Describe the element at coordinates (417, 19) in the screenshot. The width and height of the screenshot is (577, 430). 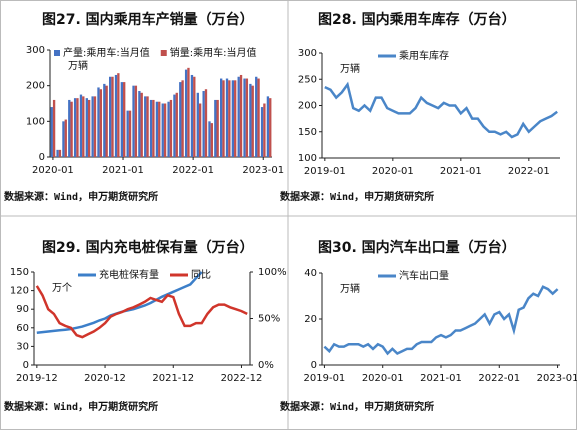
I see `chart-title: 图28. 国内乘用车库存（万台）` at that location.